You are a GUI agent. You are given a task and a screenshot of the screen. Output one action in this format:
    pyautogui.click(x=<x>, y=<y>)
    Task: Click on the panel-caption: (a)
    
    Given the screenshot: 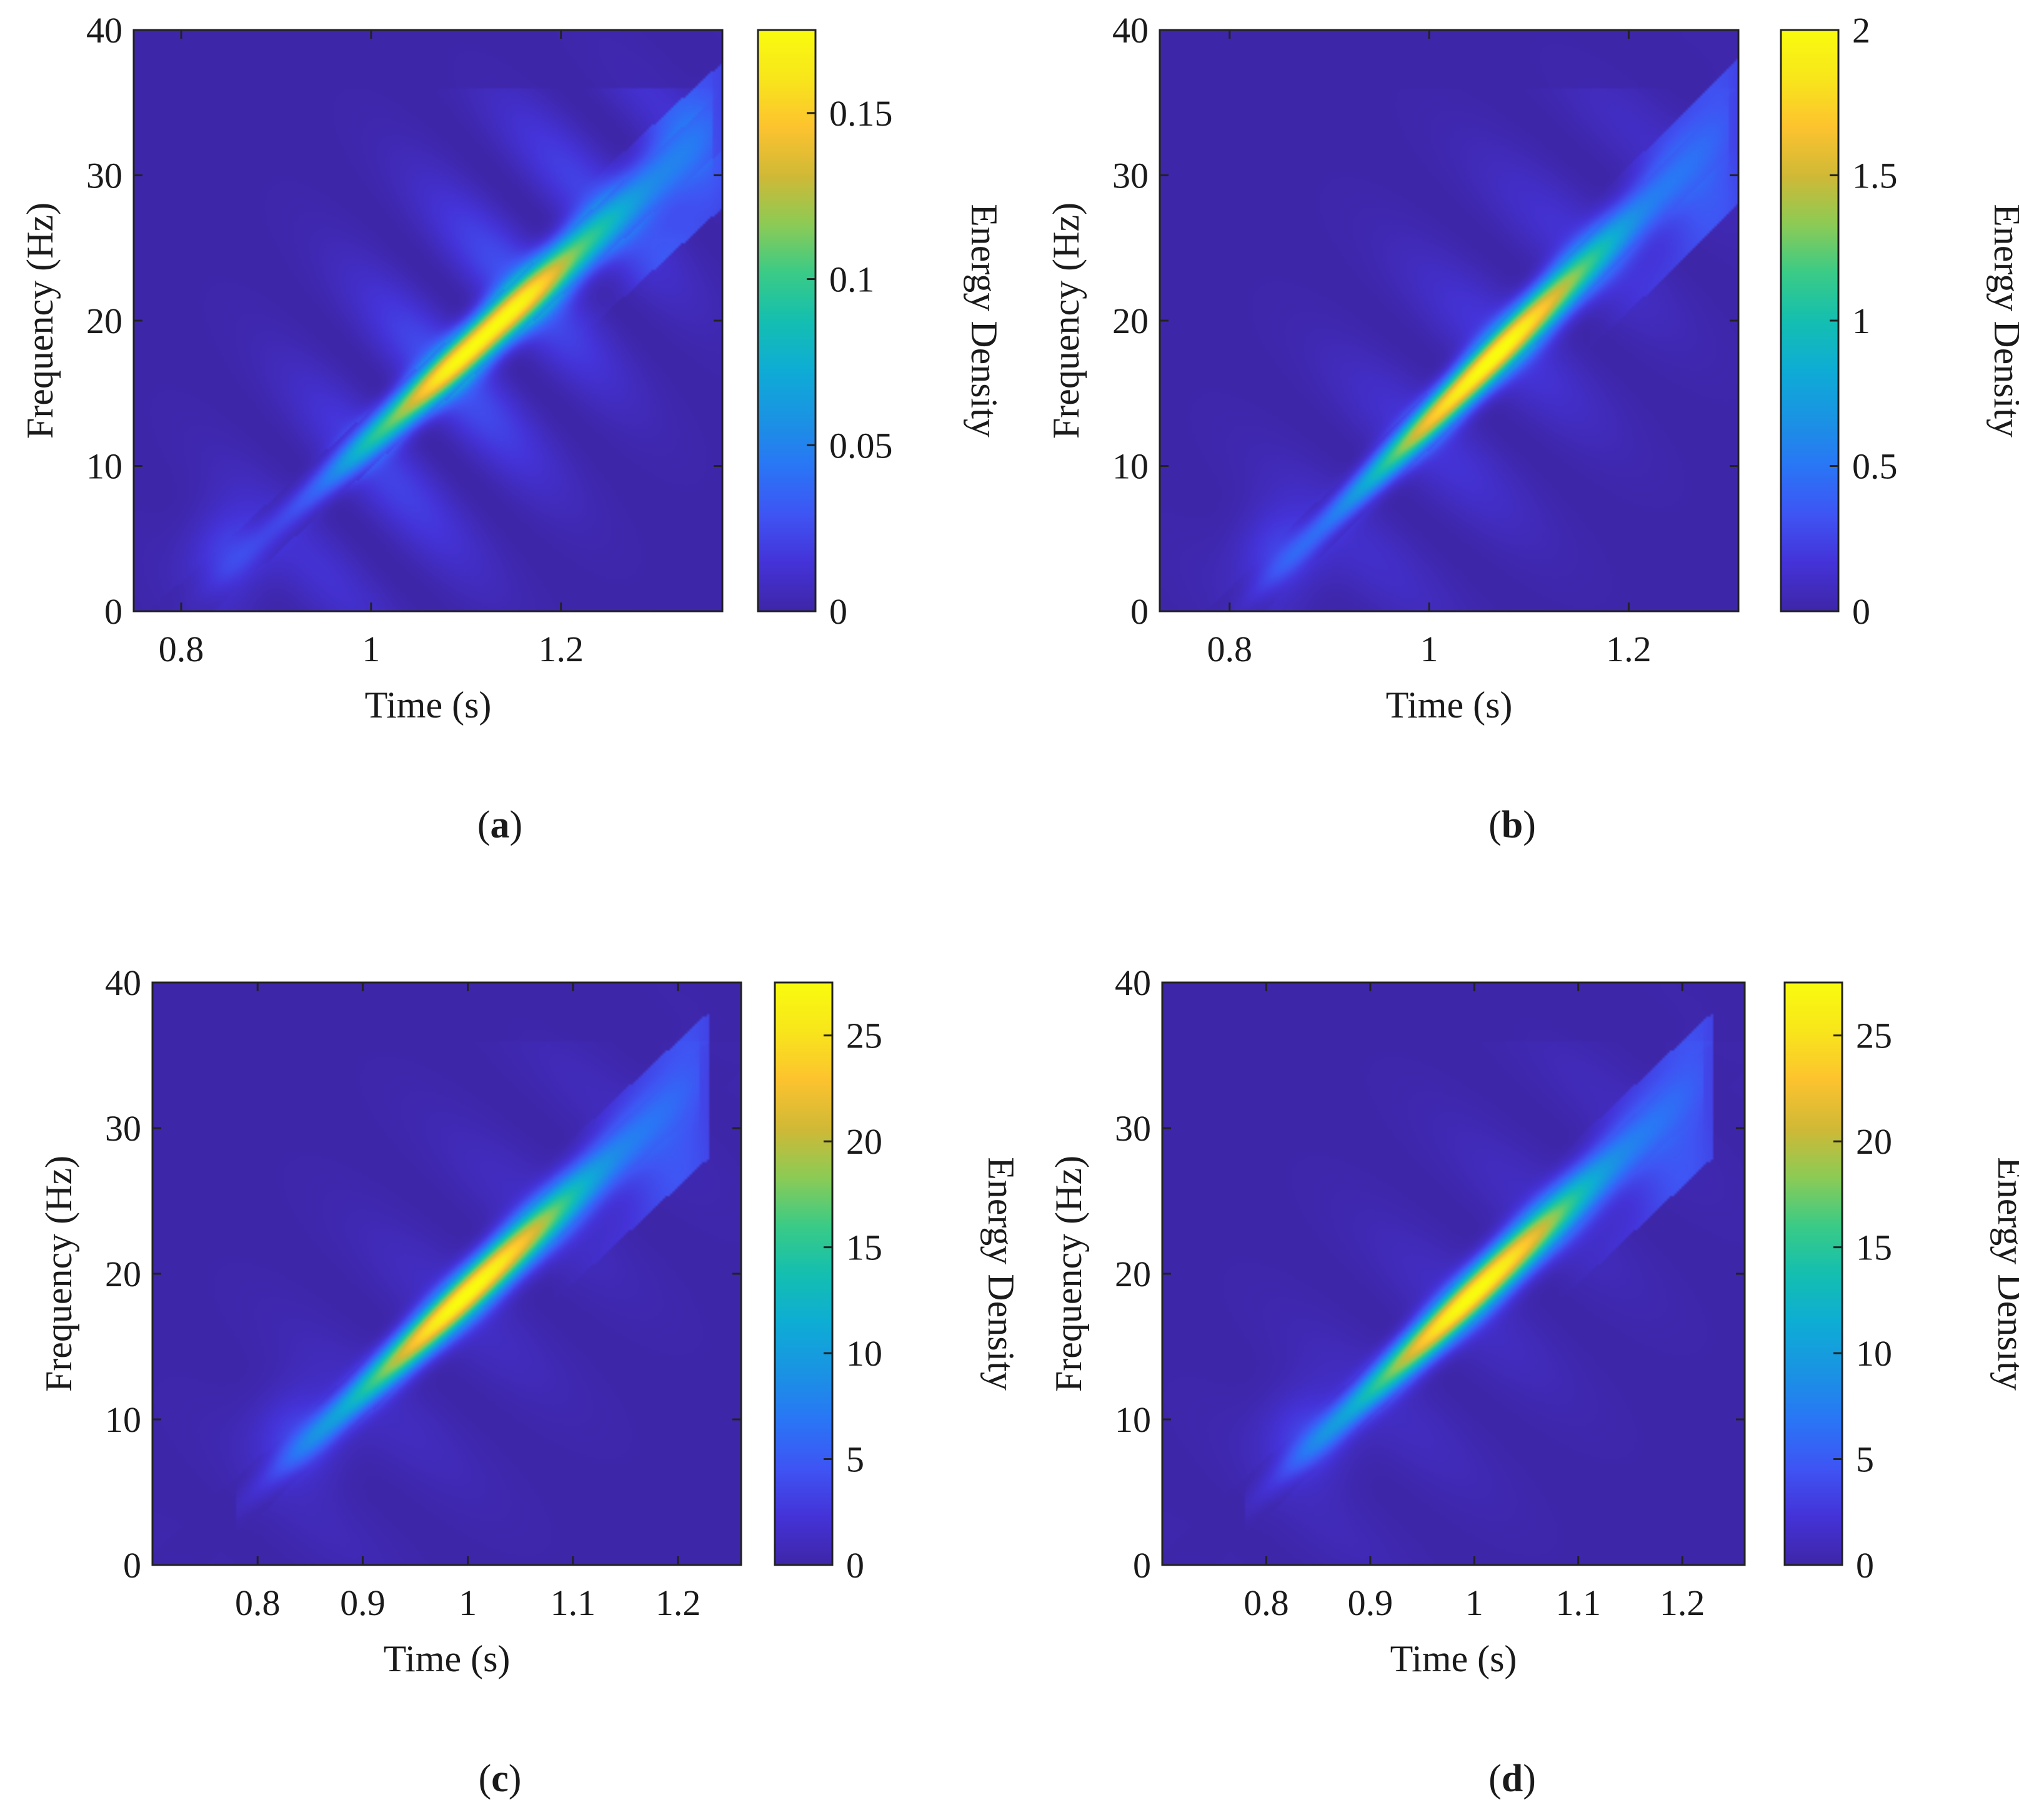 What is the action you would take?
    pyautogui.click(x=500, y=825)
    